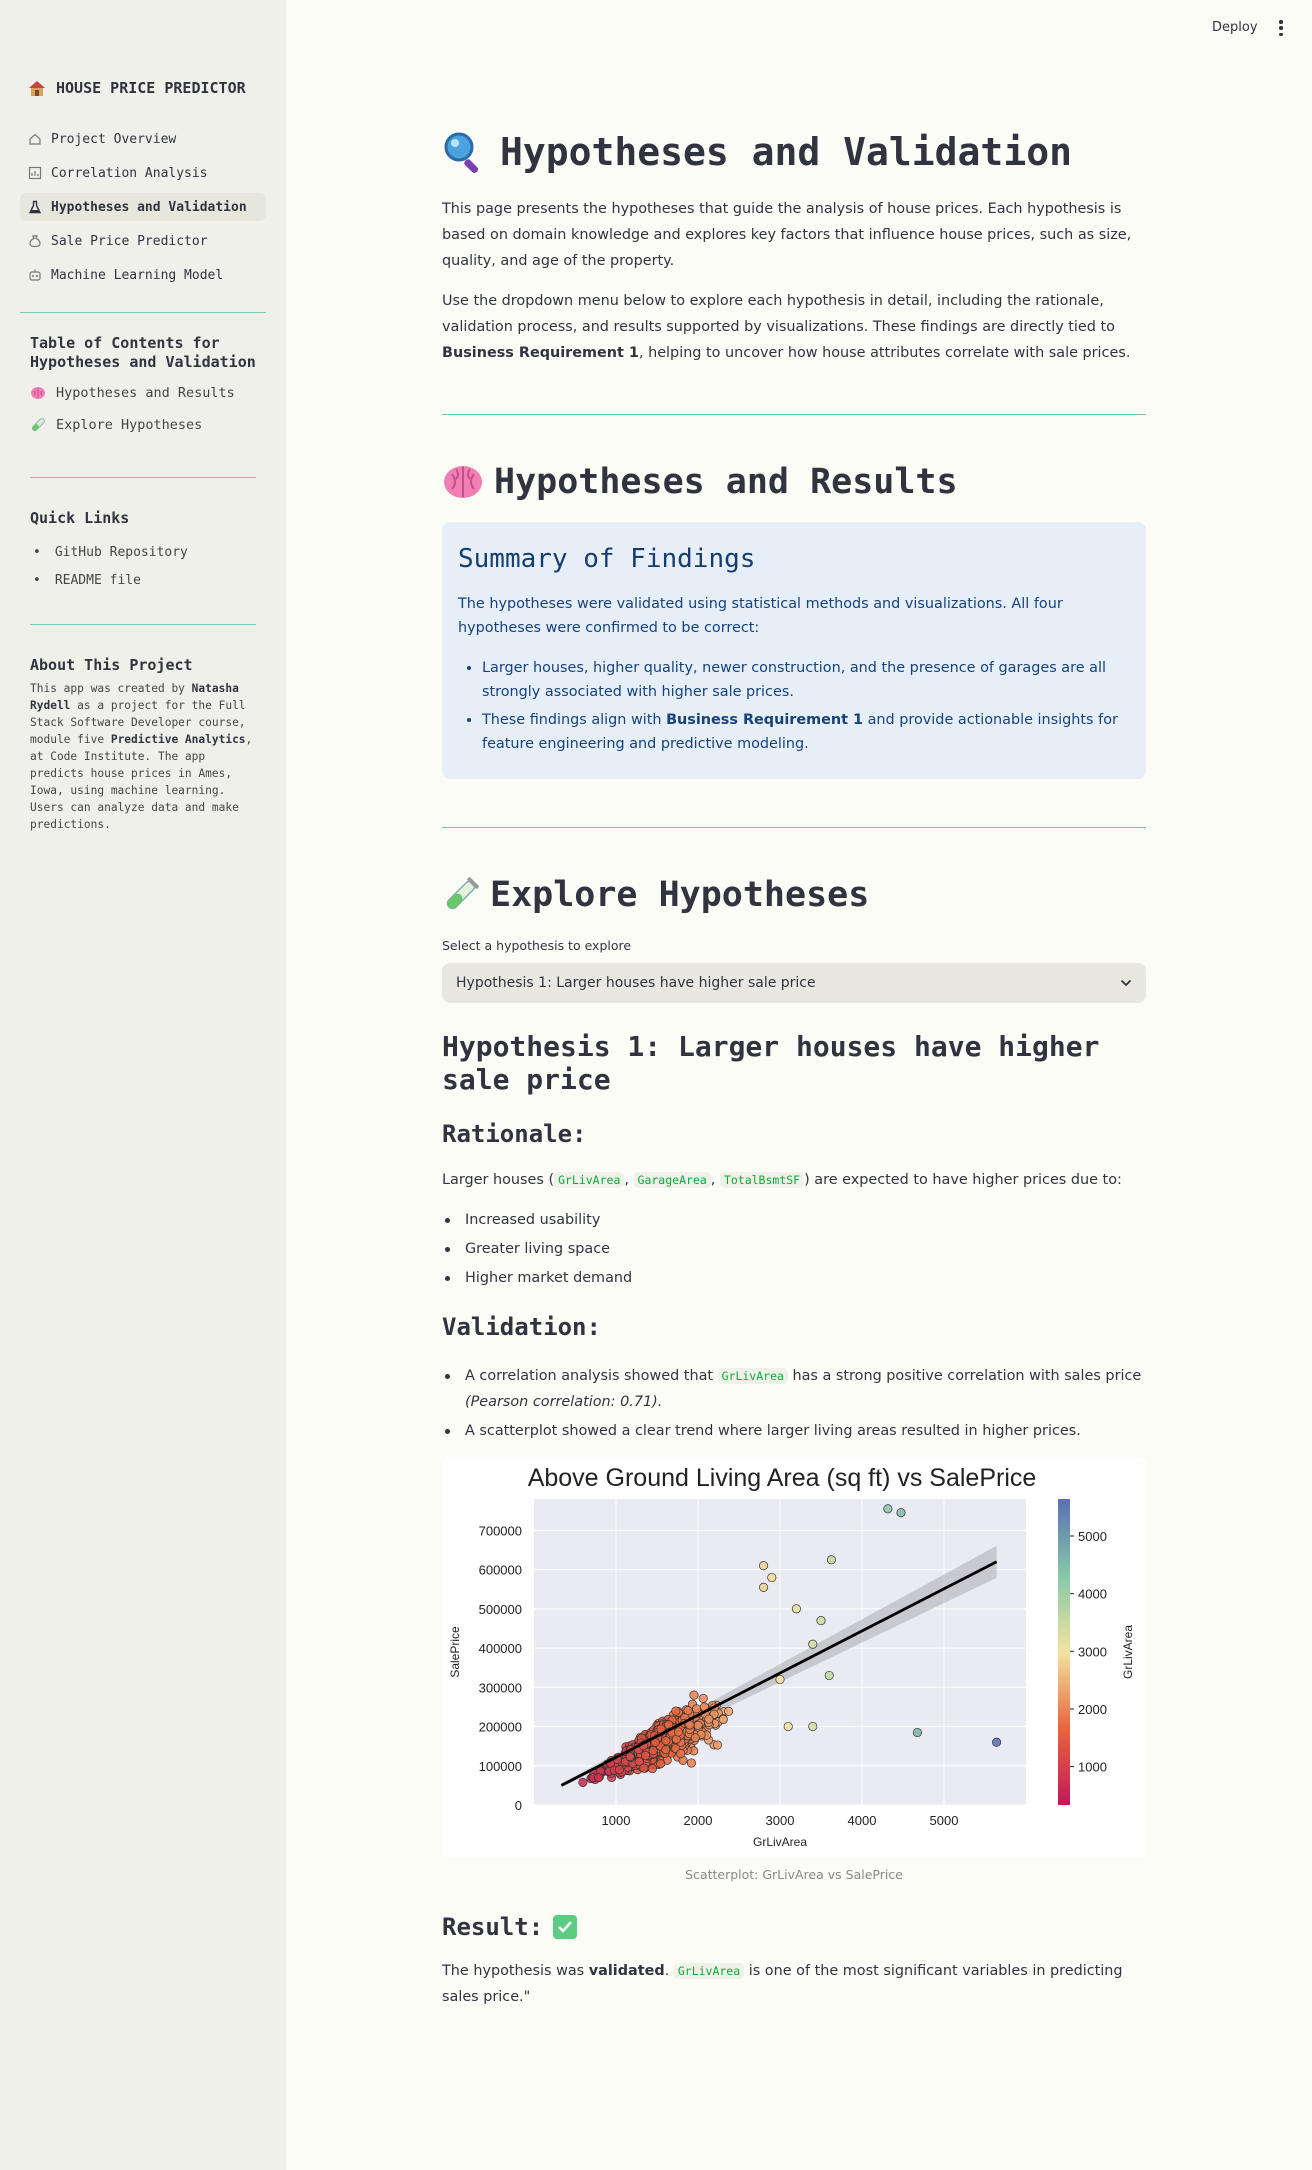  I want to click on x-tick-label: 3000, so click(780, 1820).